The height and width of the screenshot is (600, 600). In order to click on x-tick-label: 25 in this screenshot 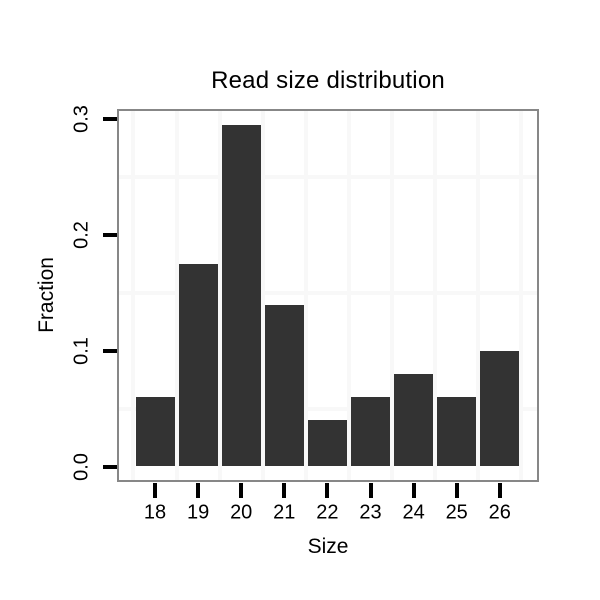, I will do `click(456, 512)`.